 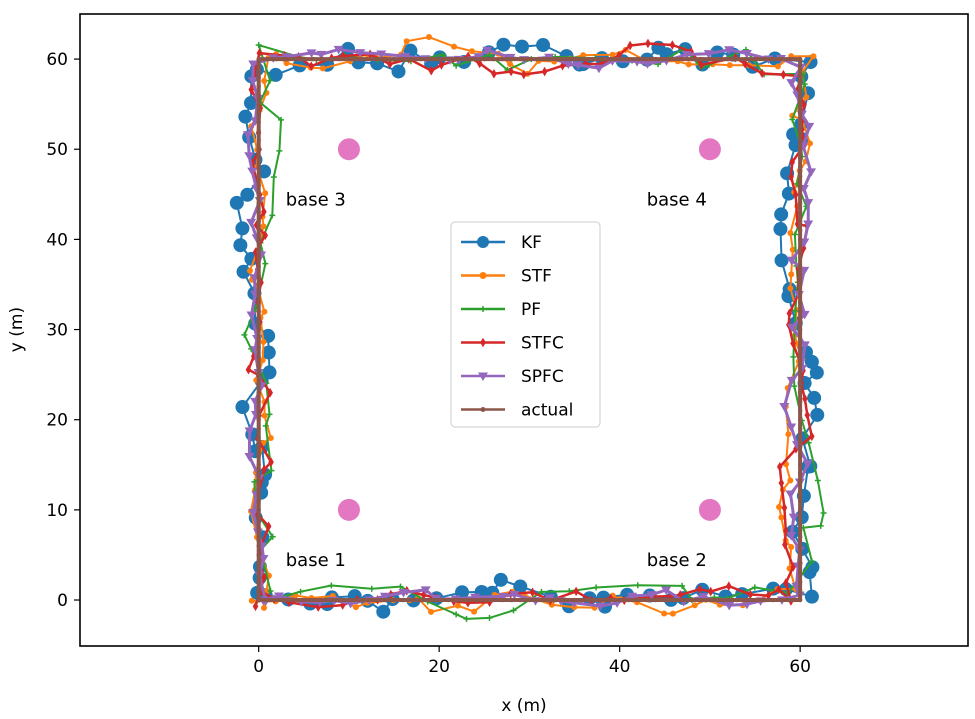 What do you see at coordinates (531, 310) in the screenshot?
I see `legend-label: PF` at bounding box center [531, 310].